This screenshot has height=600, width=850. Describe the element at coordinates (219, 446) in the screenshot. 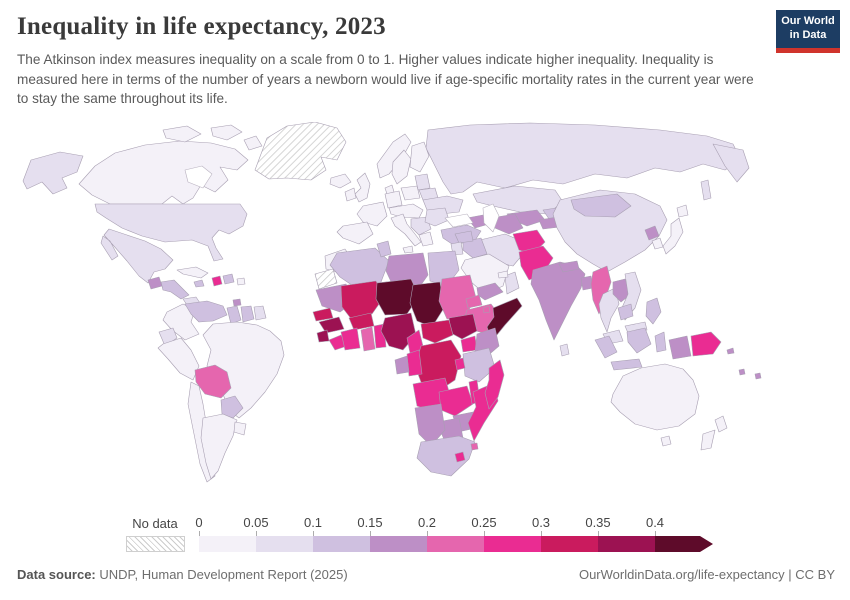

I see `country-argentina` at that location.